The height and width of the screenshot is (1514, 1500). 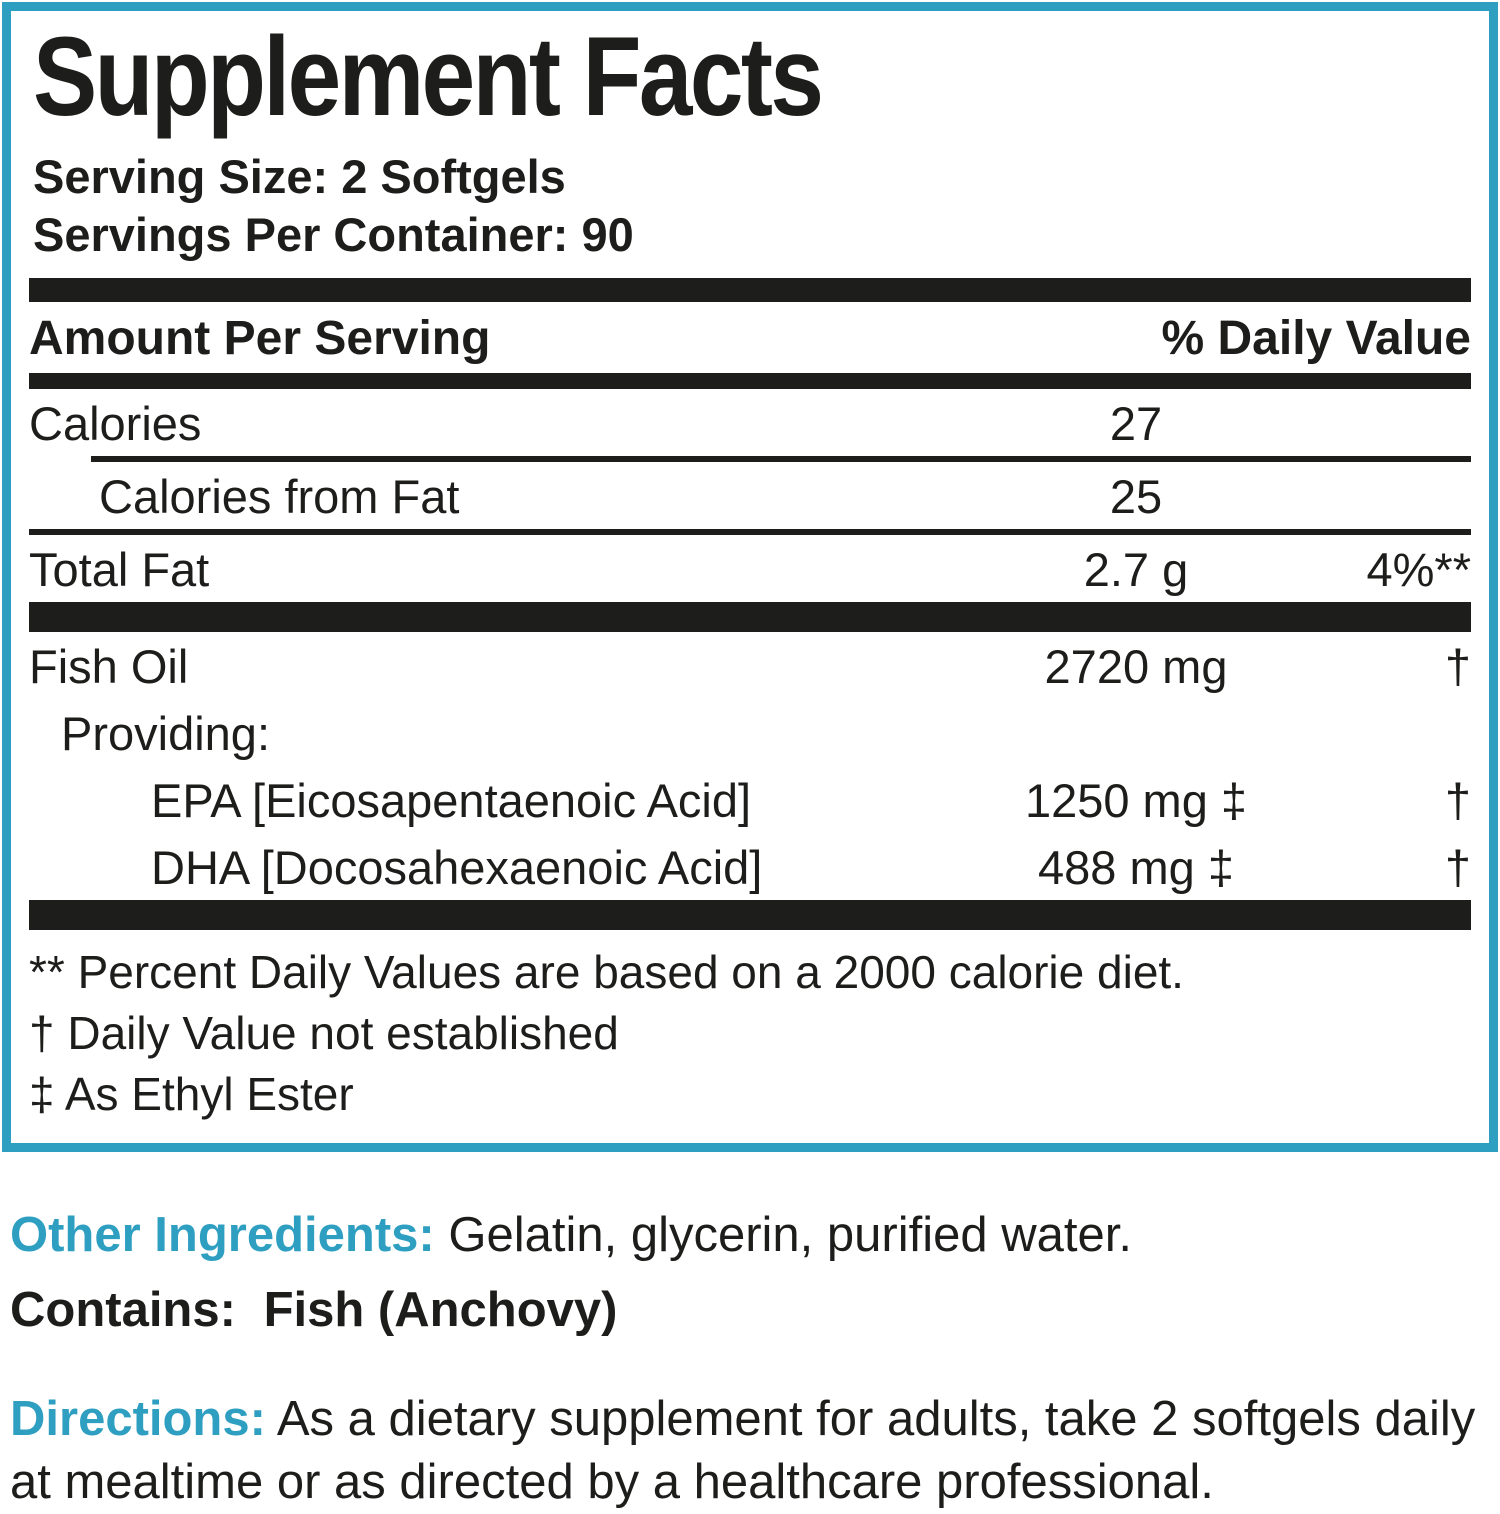 I want to click on servings-per-container: Servings Per Container: 90, so click(x=333, y=234).